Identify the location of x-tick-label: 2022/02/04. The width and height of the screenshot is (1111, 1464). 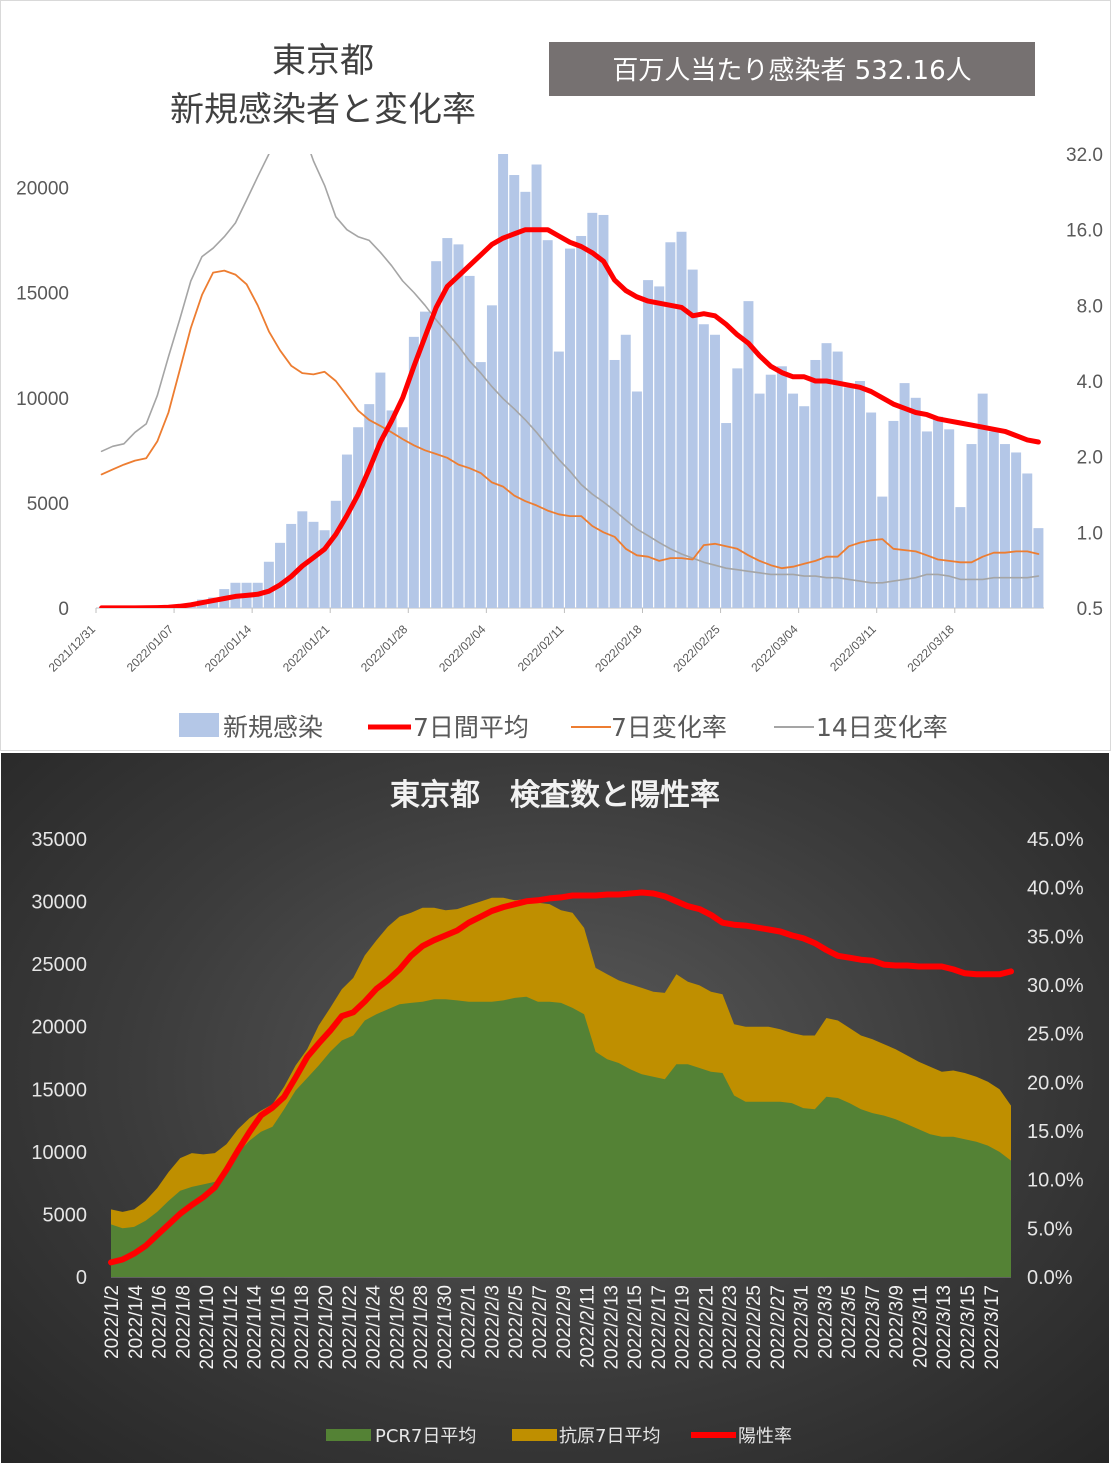
(462, 648).